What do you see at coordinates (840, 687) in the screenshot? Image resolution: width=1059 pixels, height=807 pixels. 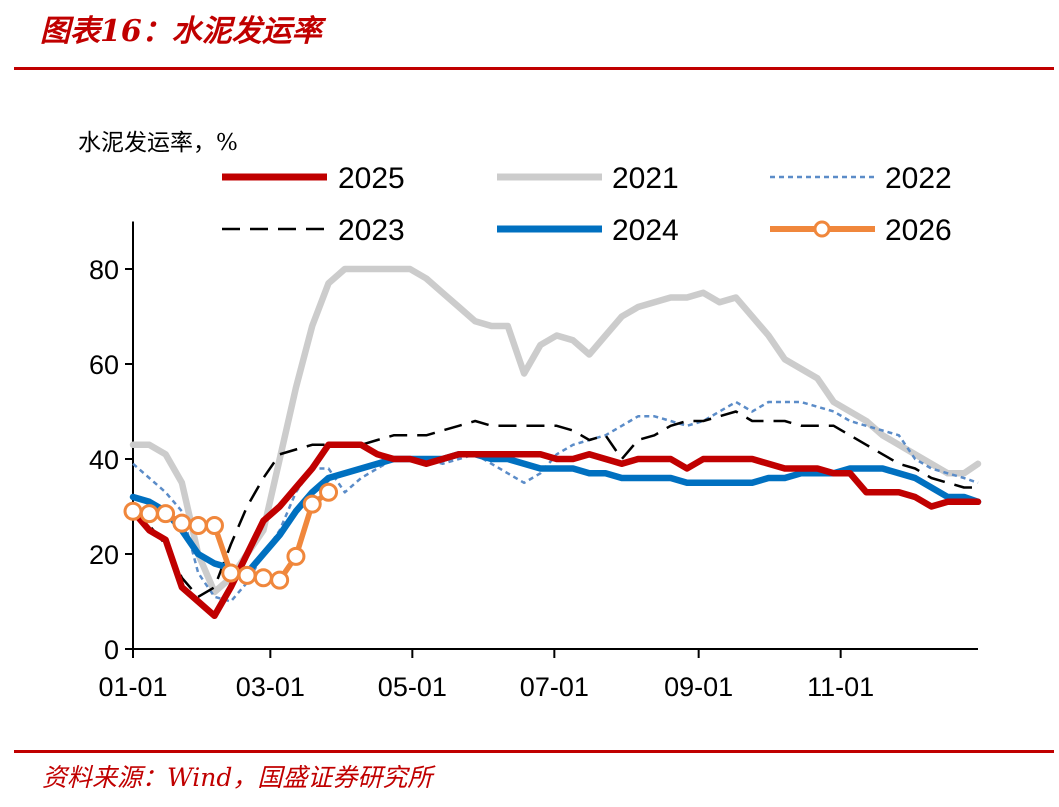 I see `x-tick-label: 11-01` at bounding box center [840, 687].